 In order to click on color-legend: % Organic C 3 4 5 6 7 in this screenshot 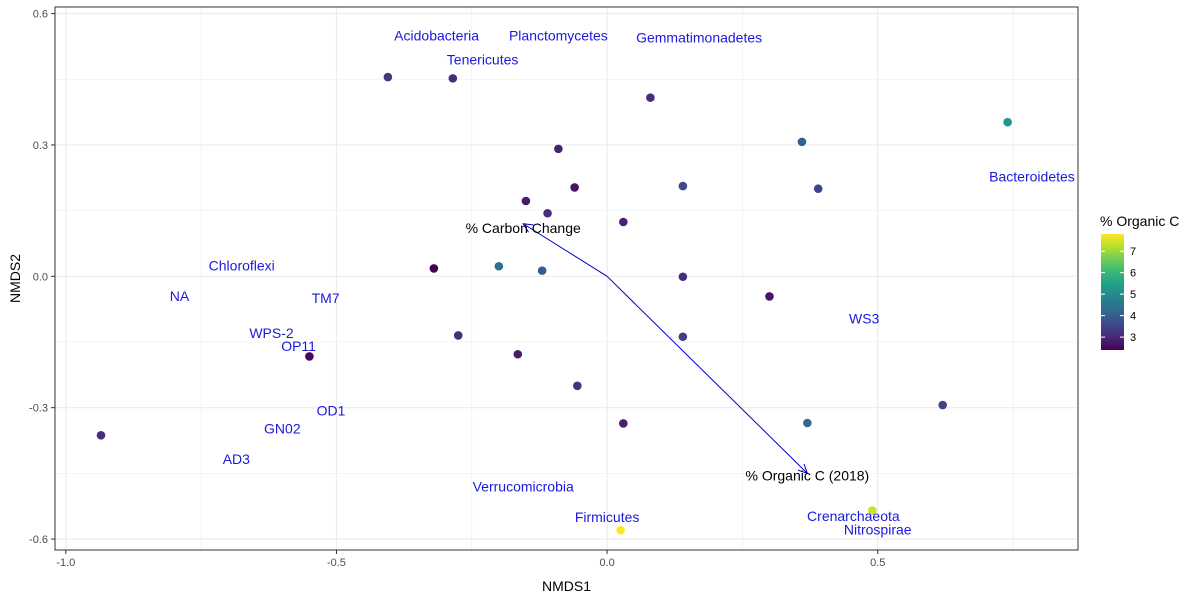, I will do `click(1139, 281)`.